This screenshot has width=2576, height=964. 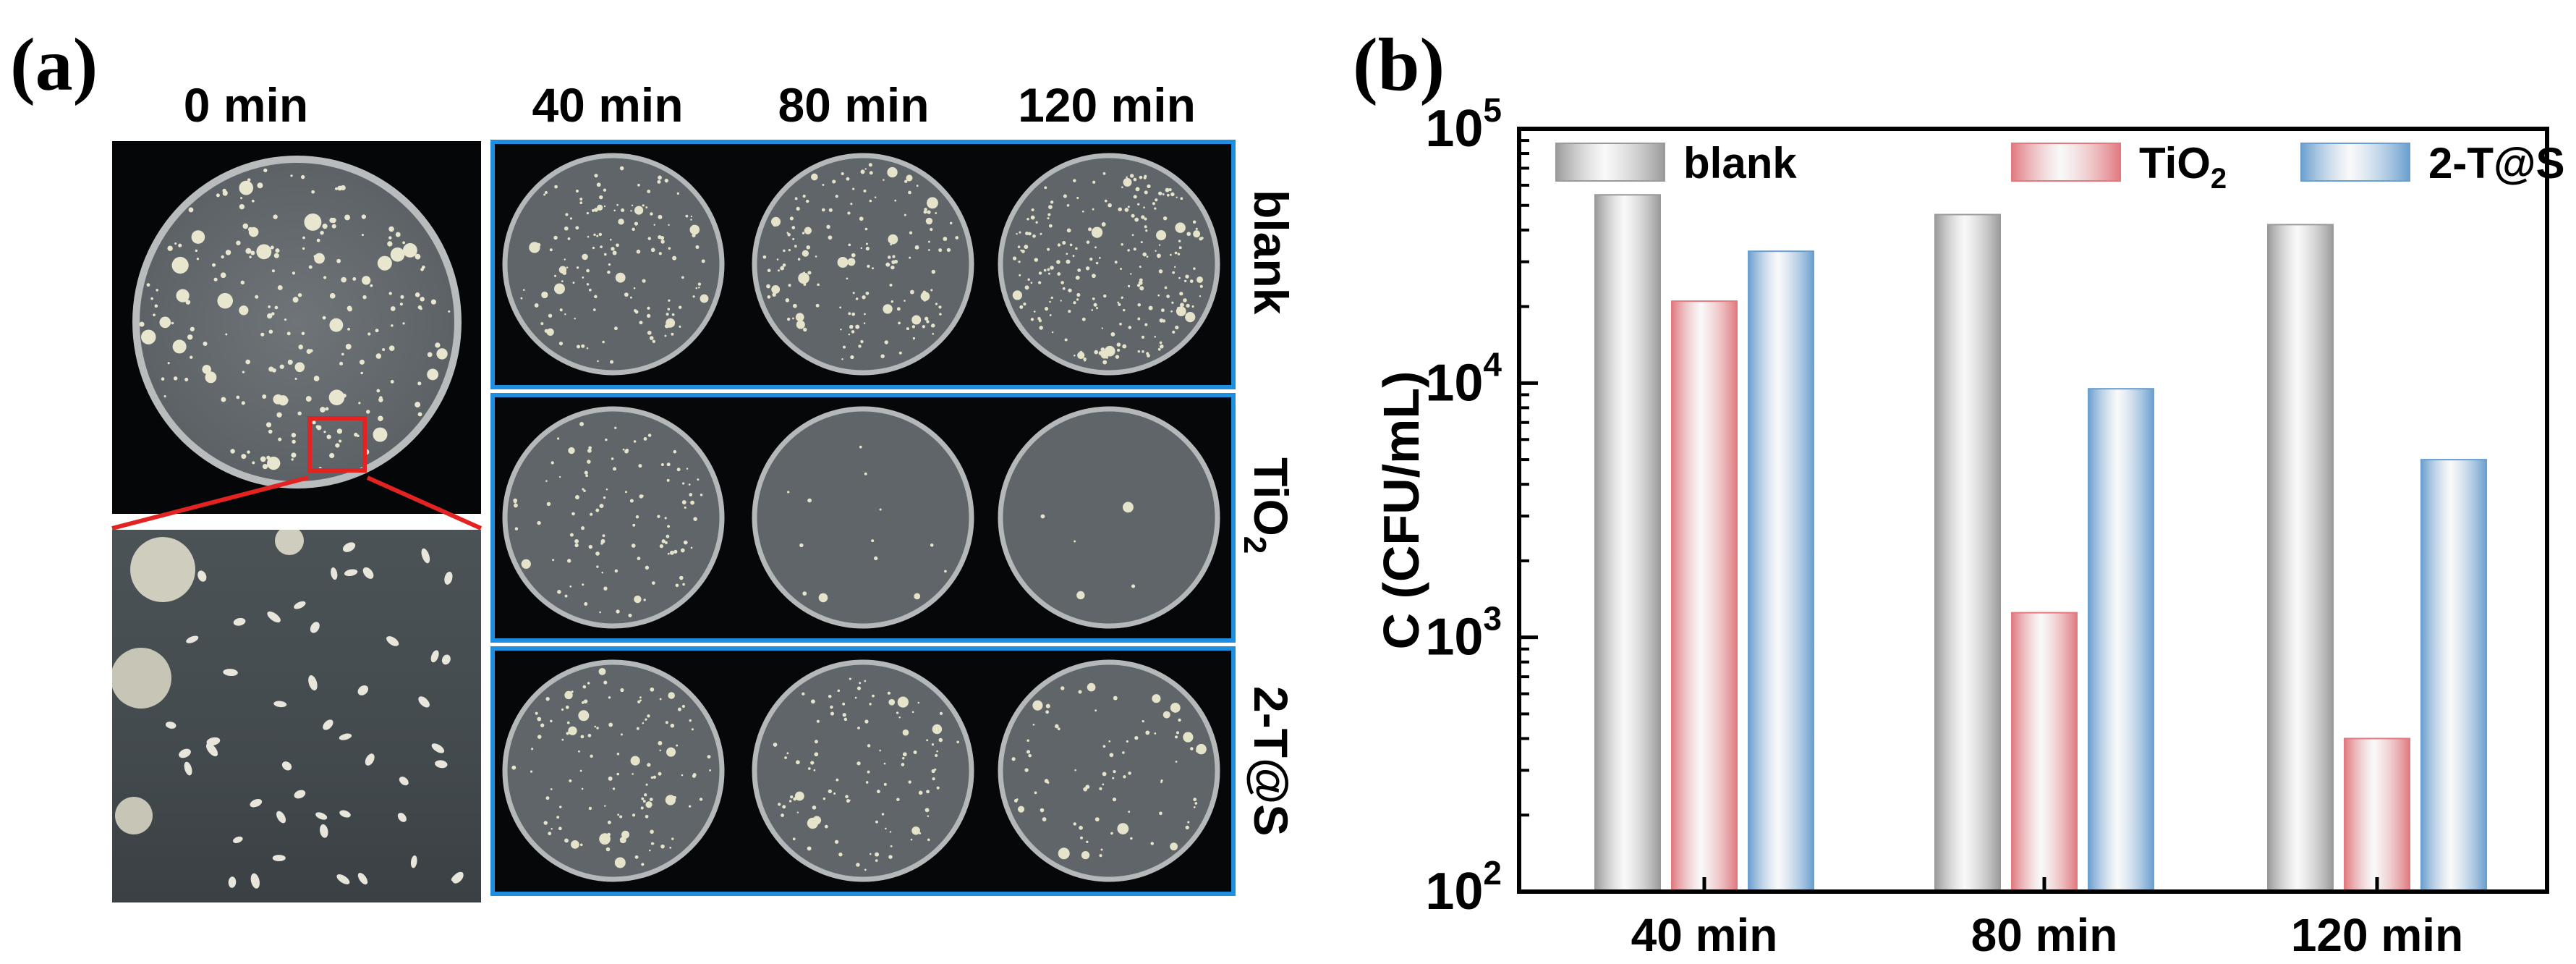 What do you see at coordinates (141, 678) in the screenshot?
I see `large-colony` at bounding box center [141, 678].